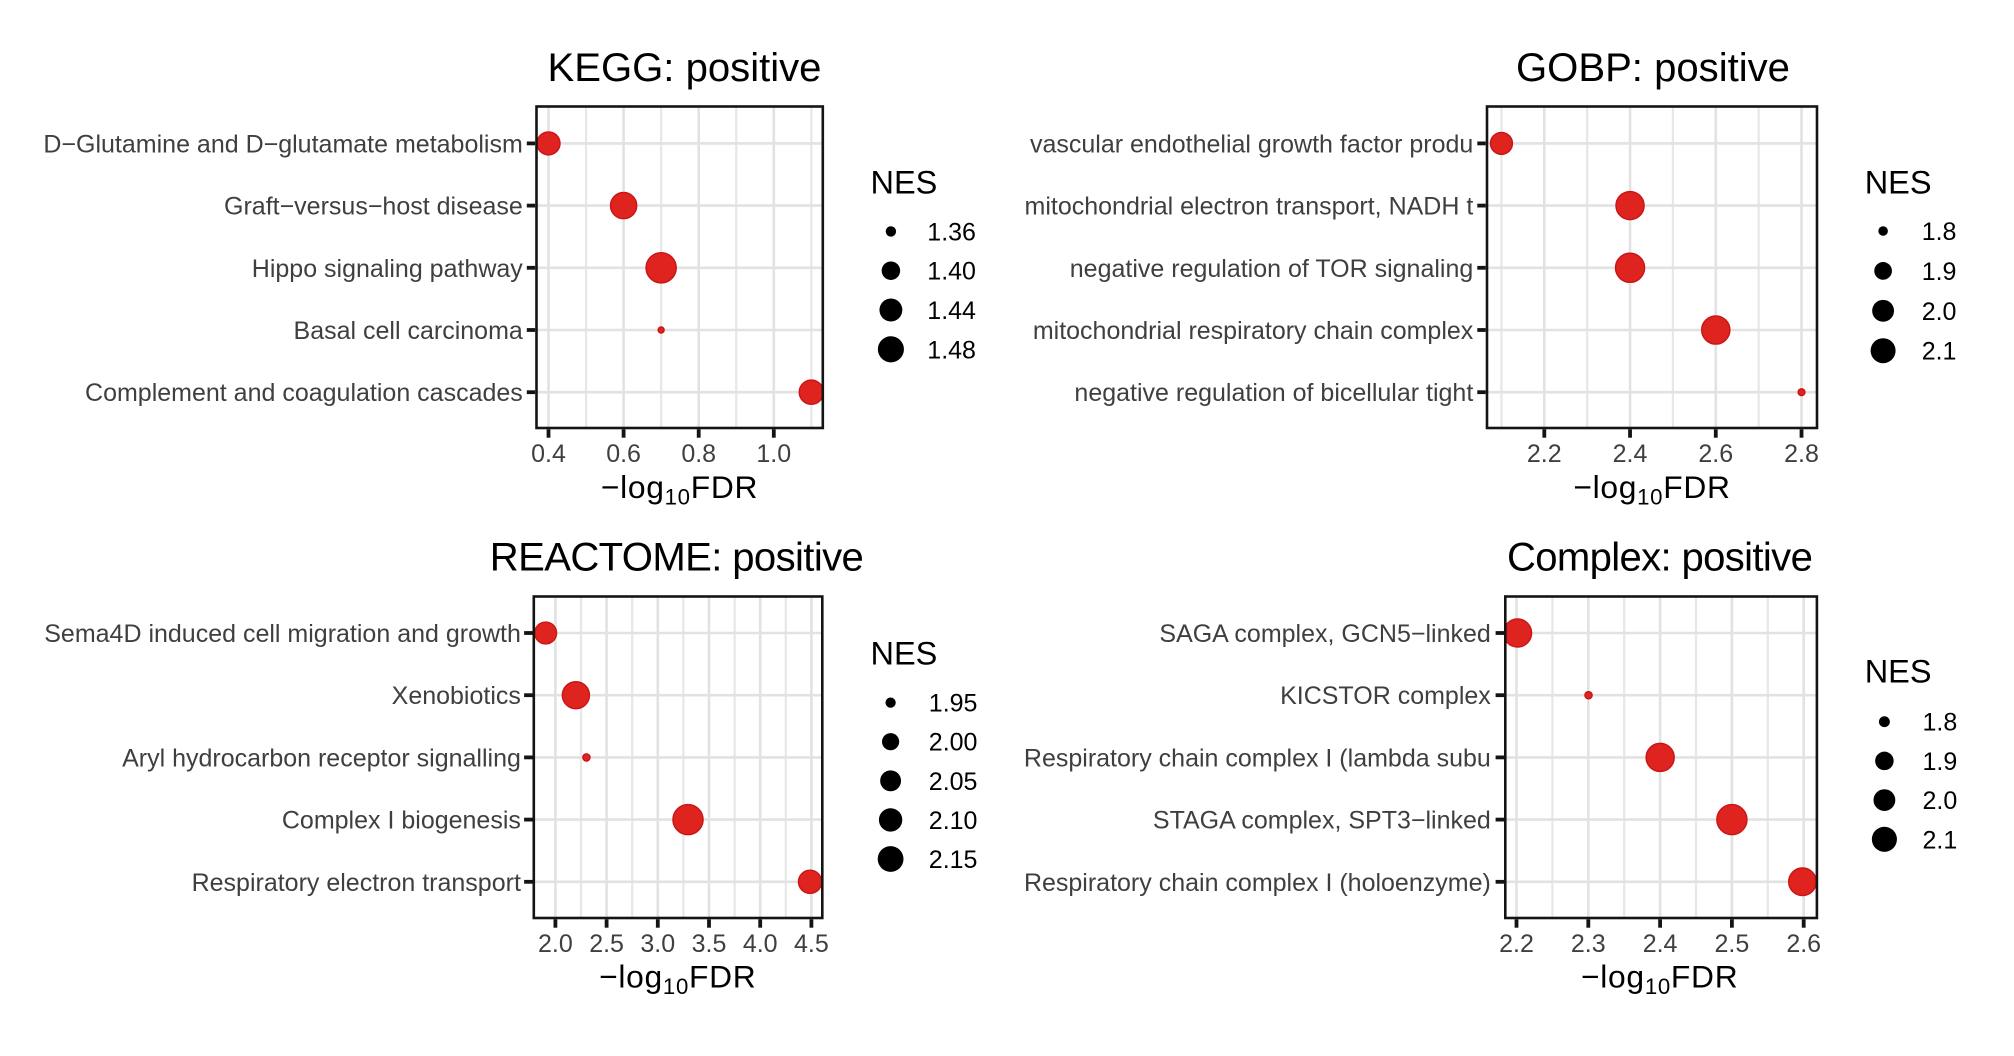 The height and width of the screenshot is (1056, 2014). Describe the element at coordinates (548, 454) in the screenshot. I see `svg-text: 0.4` at that location.